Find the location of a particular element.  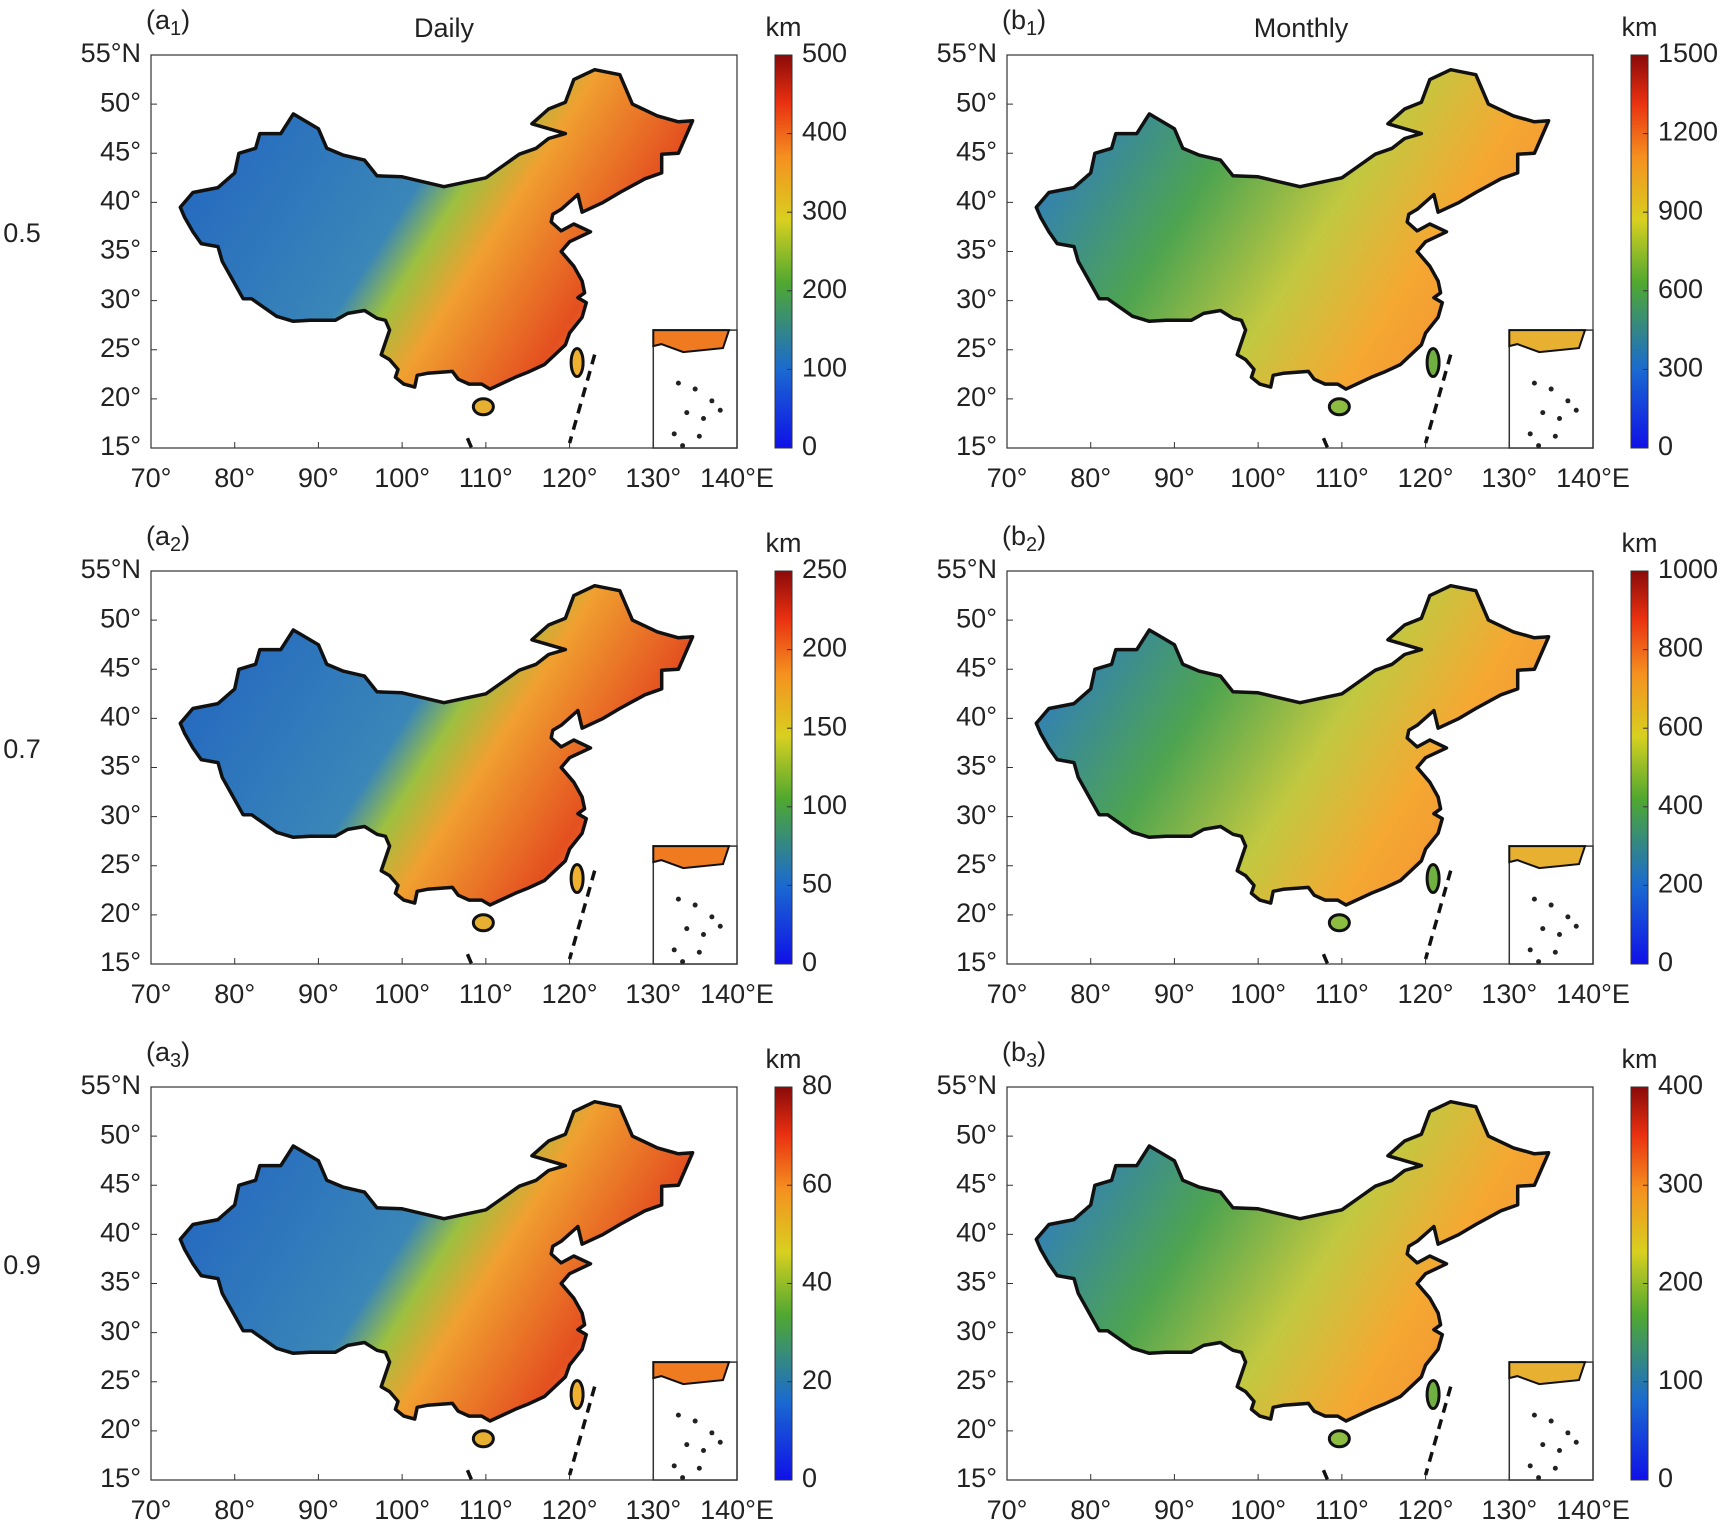

colorbar-tick-label: 150 is located at coordinates (824, 726).